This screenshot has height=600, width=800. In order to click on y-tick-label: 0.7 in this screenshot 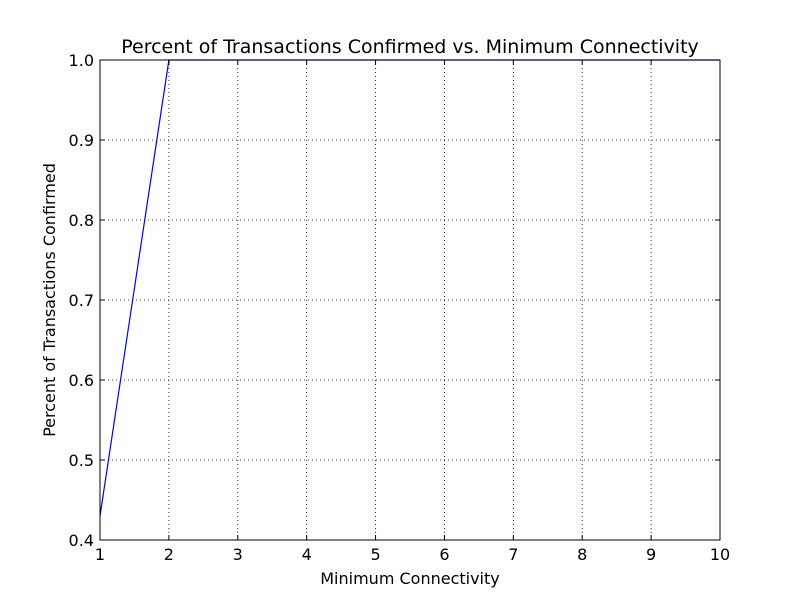, I will do `click(81, 300)`.